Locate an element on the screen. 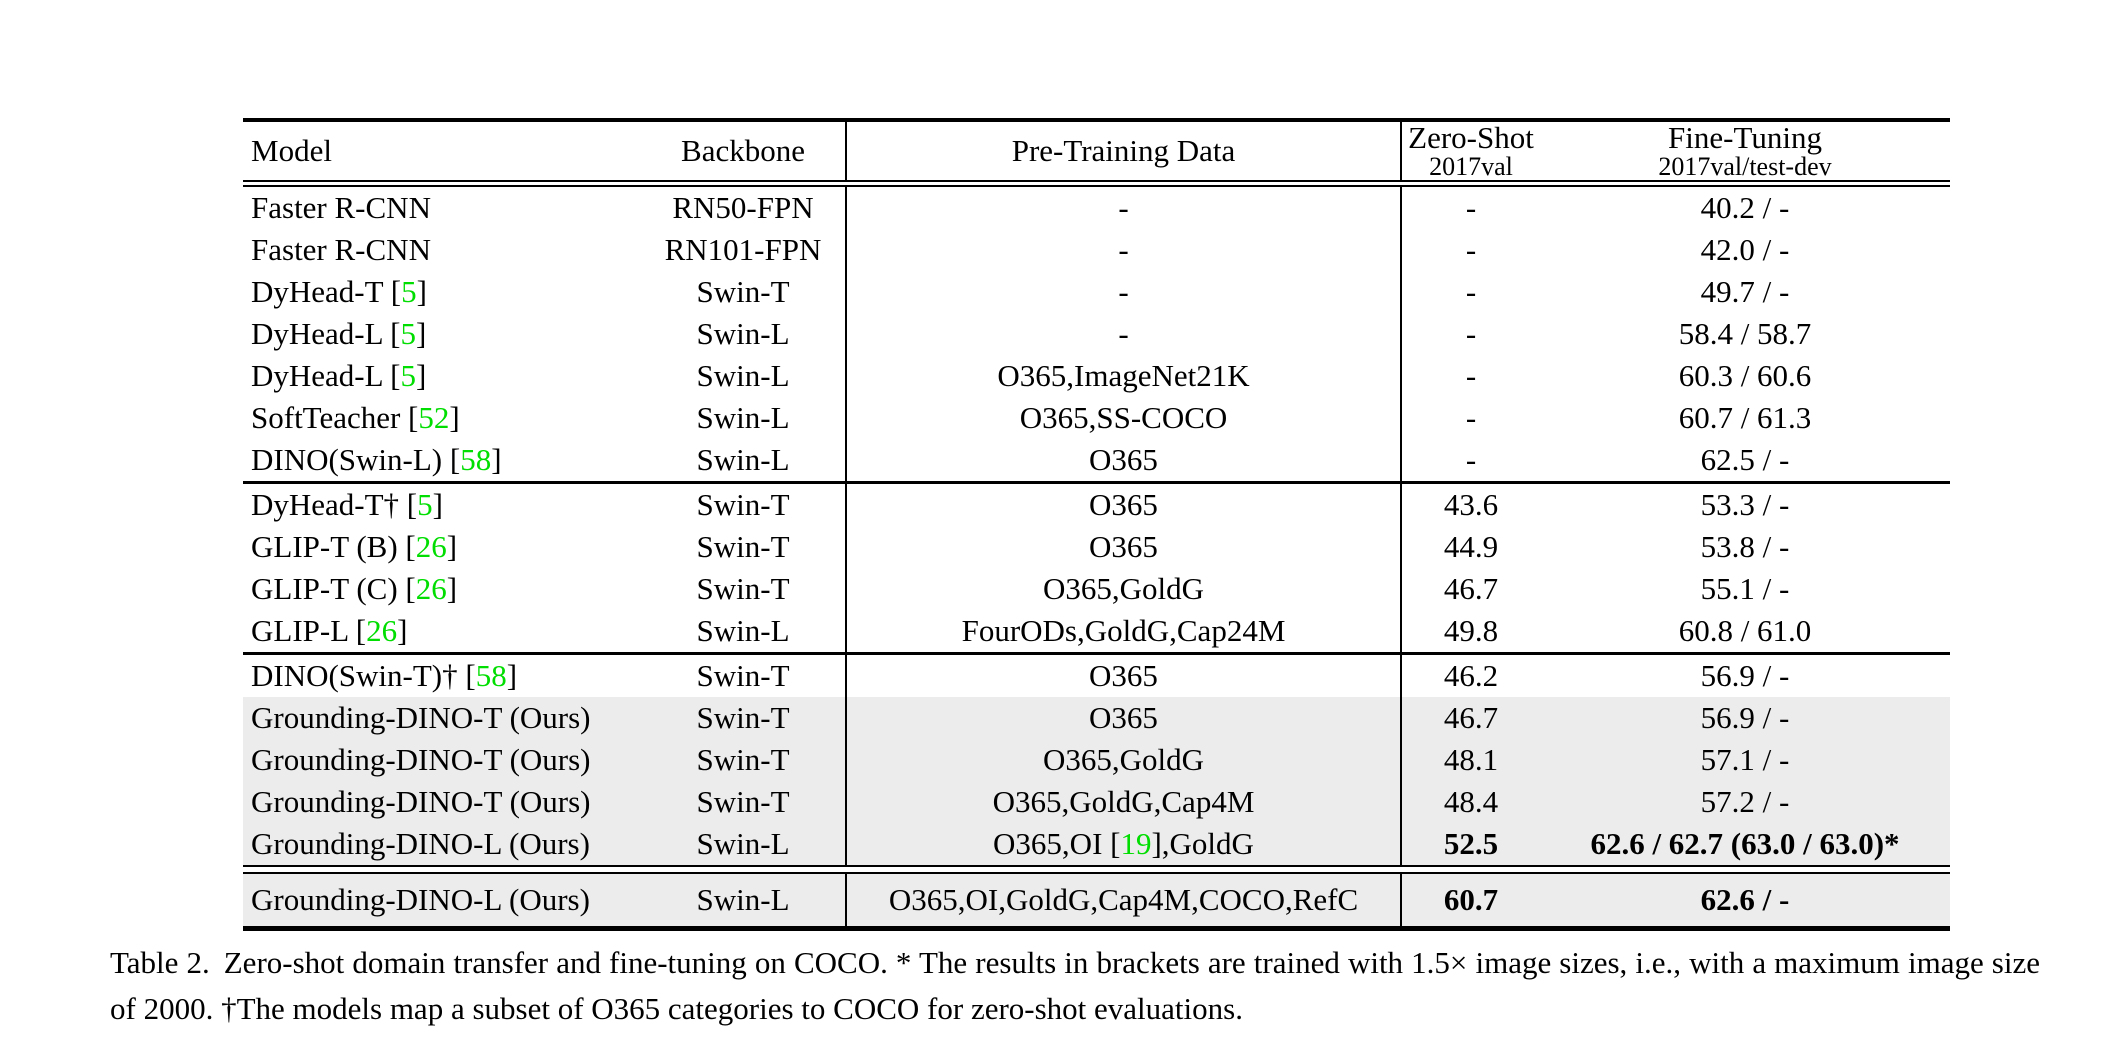  cell-finetune: 58.4 / 58.7 is located at coordinates (1745, 333).